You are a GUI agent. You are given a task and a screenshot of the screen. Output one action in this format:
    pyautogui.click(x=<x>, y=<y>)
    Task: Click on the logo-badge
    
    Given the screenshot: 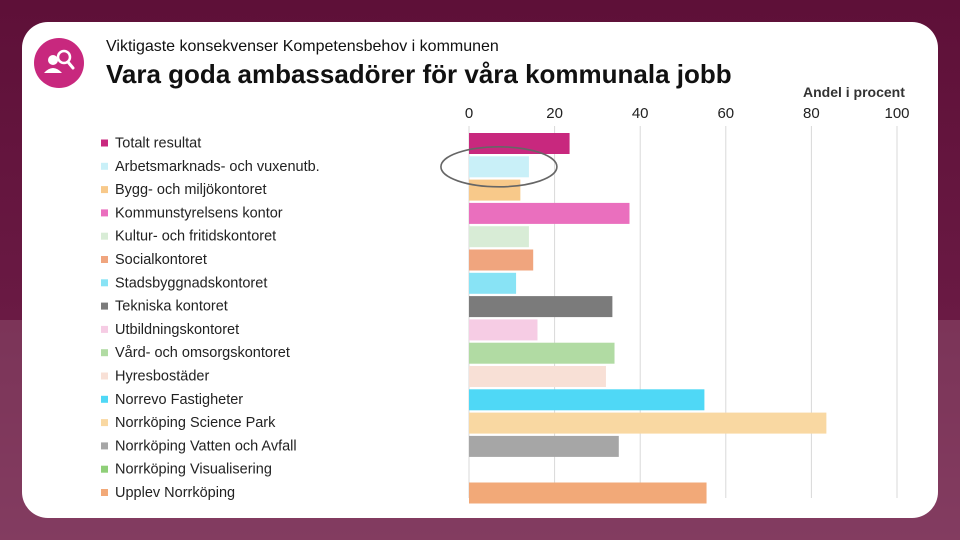 What is the action you would take?
    pyautogui.click(x=59, y=63)
    